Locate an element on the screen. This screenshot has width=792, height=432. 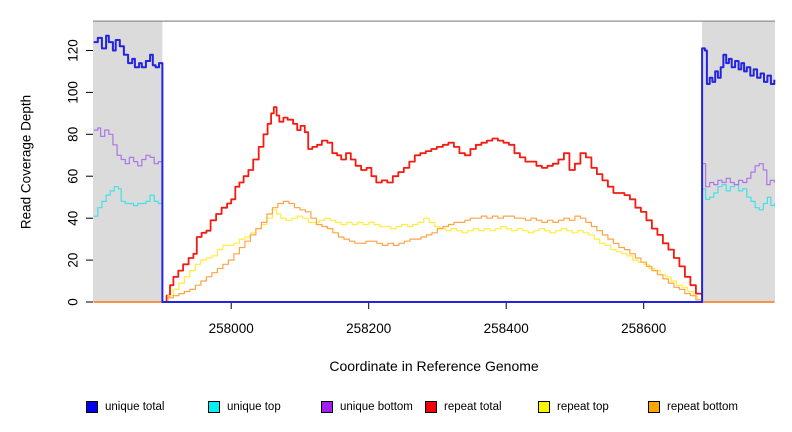
x-tick-label: 258600 is located at coordinates (643, 328).